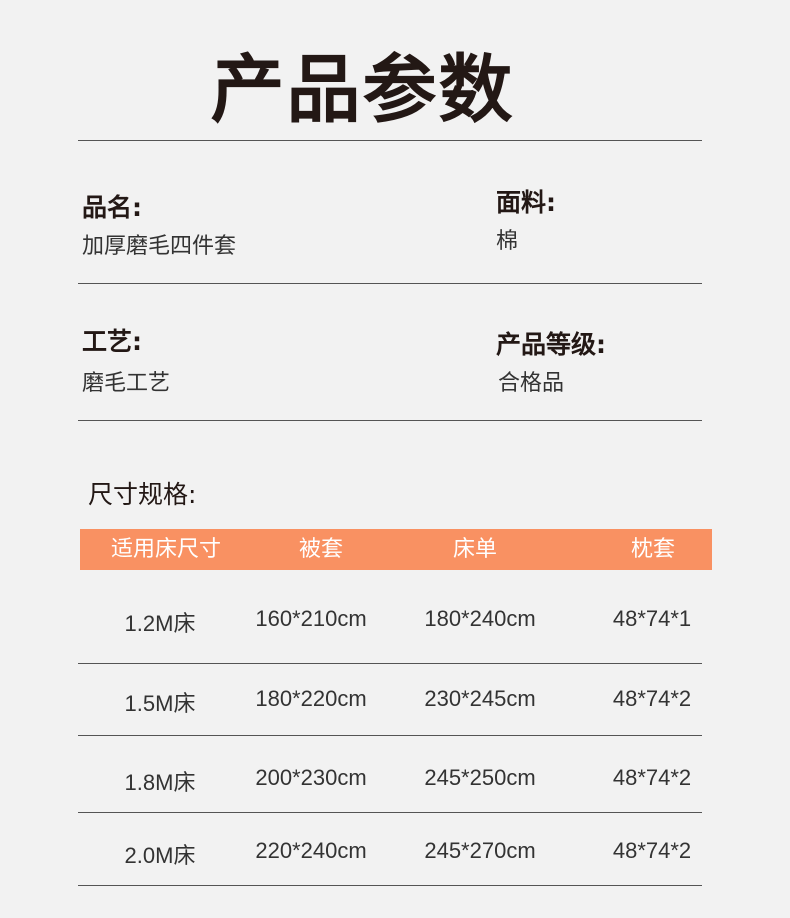  Describe the element at coordinates (362, 90) in the screenshot. I see `page-title: 产品参数` at that location.